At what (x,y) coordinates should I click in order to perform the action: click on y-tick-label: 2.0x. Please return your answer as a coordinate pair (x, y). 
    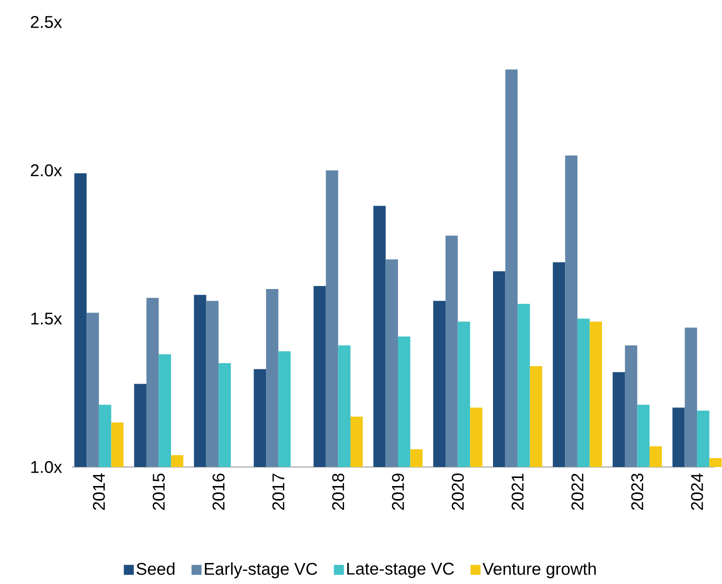
    Looking at the image, I should click on (46, 170).